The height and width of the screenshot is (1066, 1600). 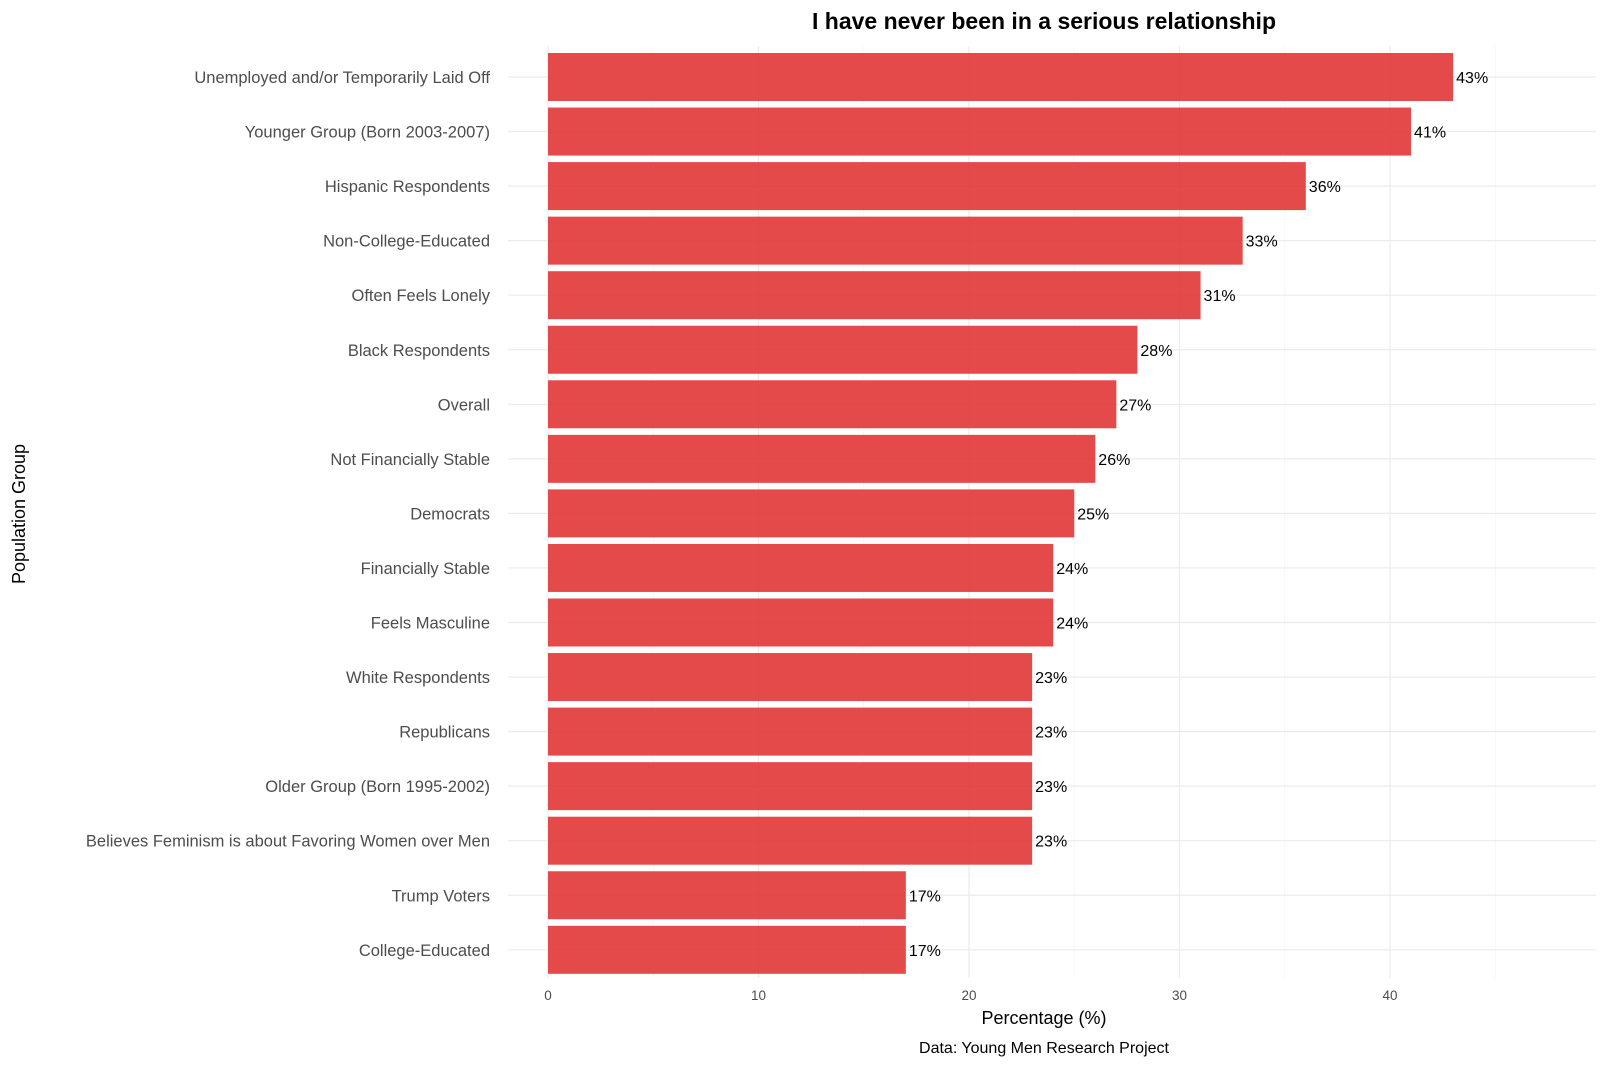 I want to click on category-label: Often Feels Lonely, so click(x=421, y=296).